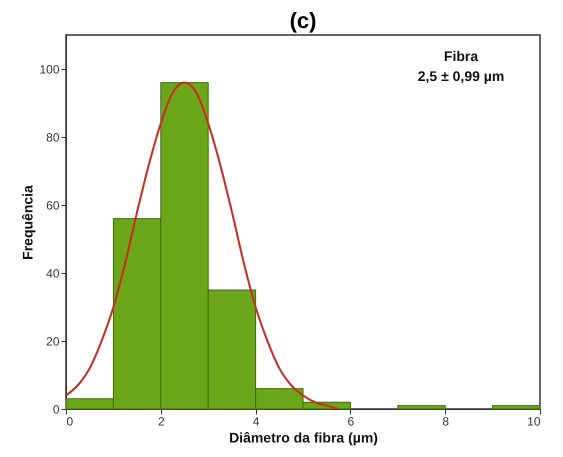 The height and width of the screenshot is (457, 563). I want to click on x-tick-label: 2, so click(161, 421).